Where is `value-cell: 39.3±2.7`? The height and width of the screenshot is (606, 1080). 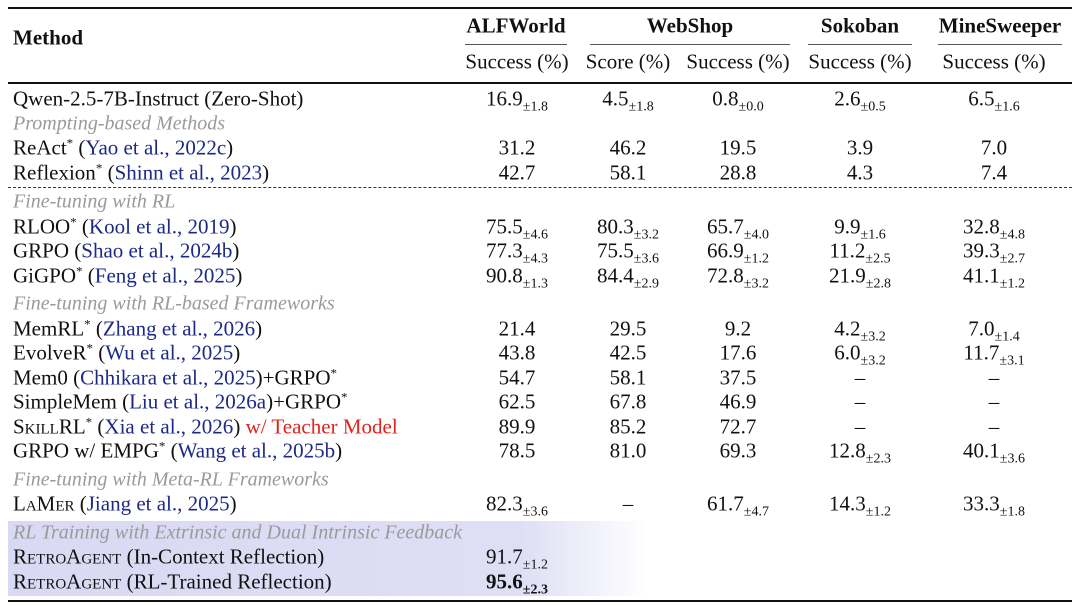
value-cell: 39.3±2.7 is located at coordinates (994, 253).